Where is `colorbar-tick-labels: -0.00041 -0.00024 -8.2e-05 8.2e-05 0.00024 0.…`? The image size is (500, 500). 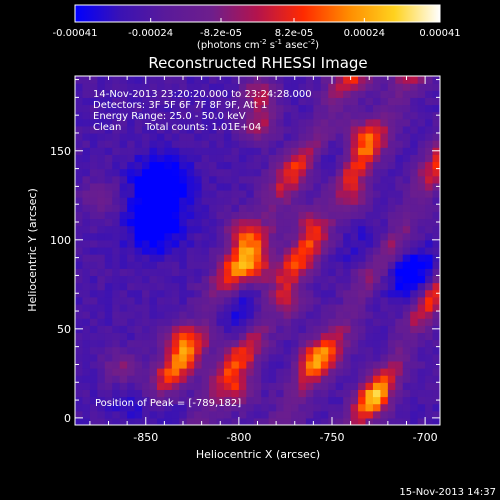 colorbar-tick-labels: -0.00041 -0.00024 -8.2e-05 8.2e-05 0.00024 0.… is located at coordinates (257, 33).